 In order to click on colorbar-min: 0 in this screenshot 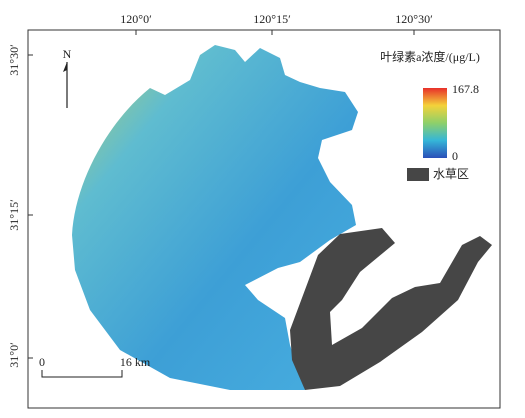, I will do `click(455, 156)`.